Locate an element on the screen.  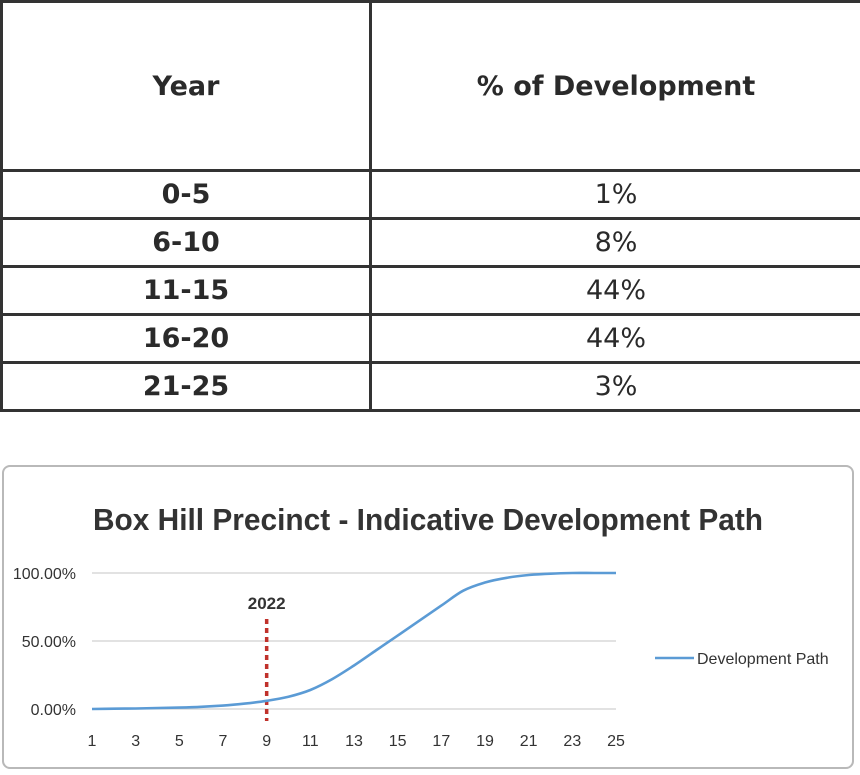
table-row: 6-10 8% is located at coordinates (430, 242).